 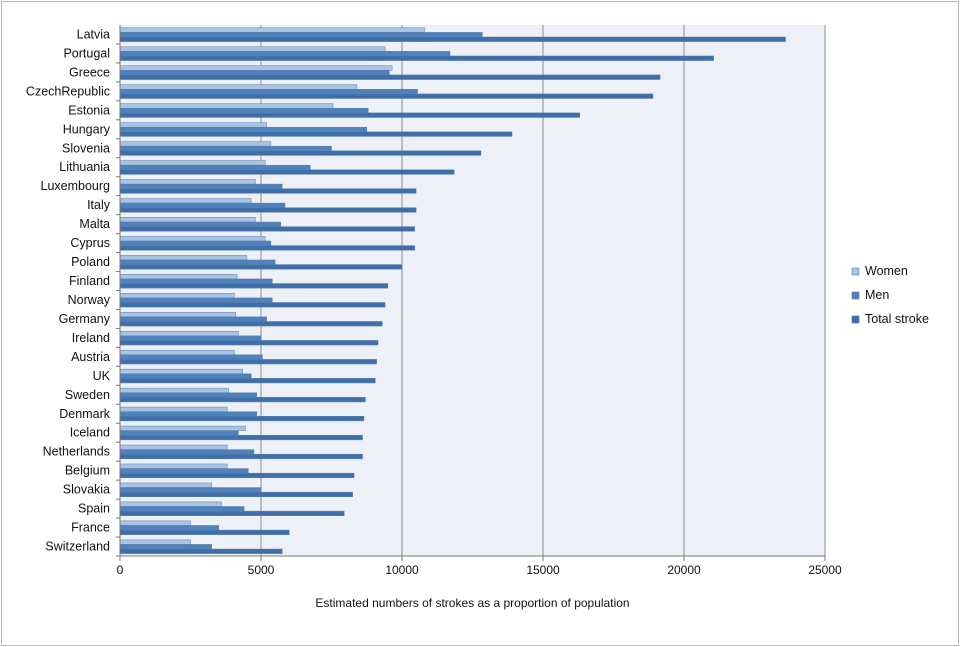 I want to click on category-label: Poland, so click(x=90, y=262).